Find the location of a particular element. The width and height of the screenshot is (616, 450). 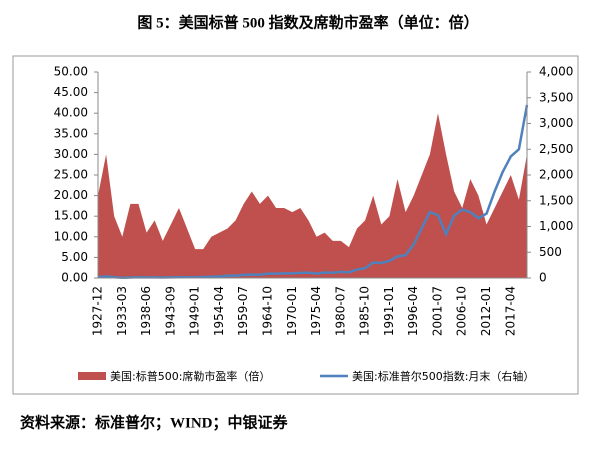

x-tick-label: 1991-01 is located at coordinates (389, 311).